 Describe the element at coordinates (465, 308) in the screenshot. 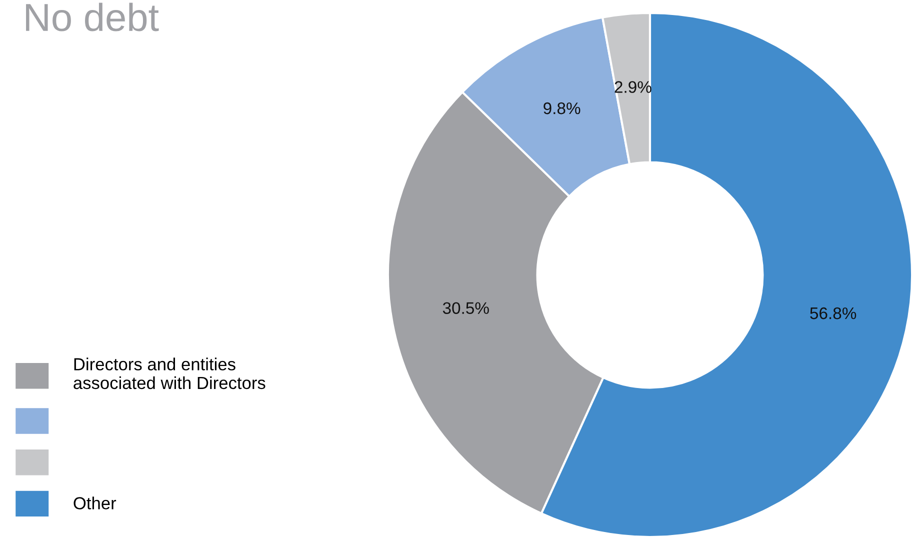

I see `data-label: 30.5%` at that location.